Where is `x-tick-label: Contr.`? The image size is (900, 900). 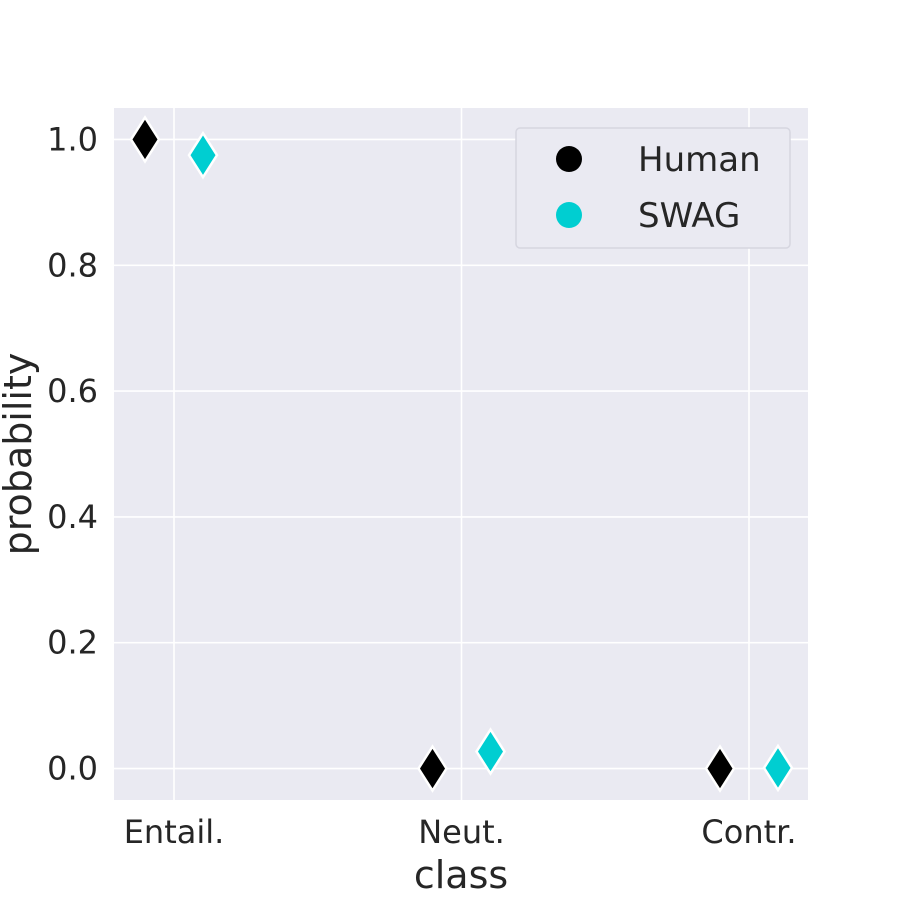
x-tick-label: Contr. is located at coordinates (748, 832).